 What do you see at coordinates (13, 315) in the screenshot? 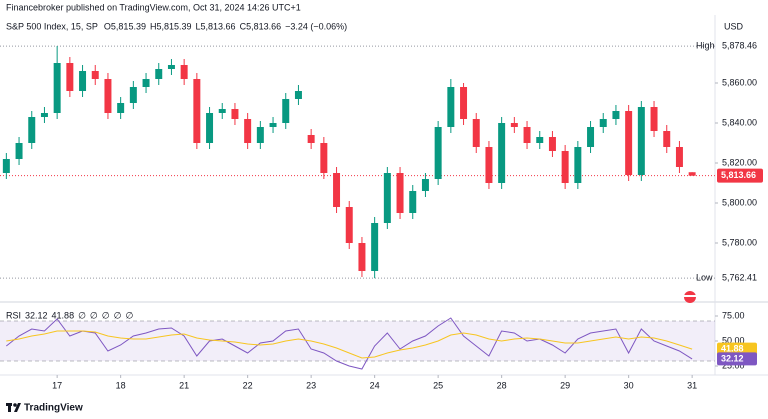
I see `rsi-name: RSI` at bounding box center [13, 315].